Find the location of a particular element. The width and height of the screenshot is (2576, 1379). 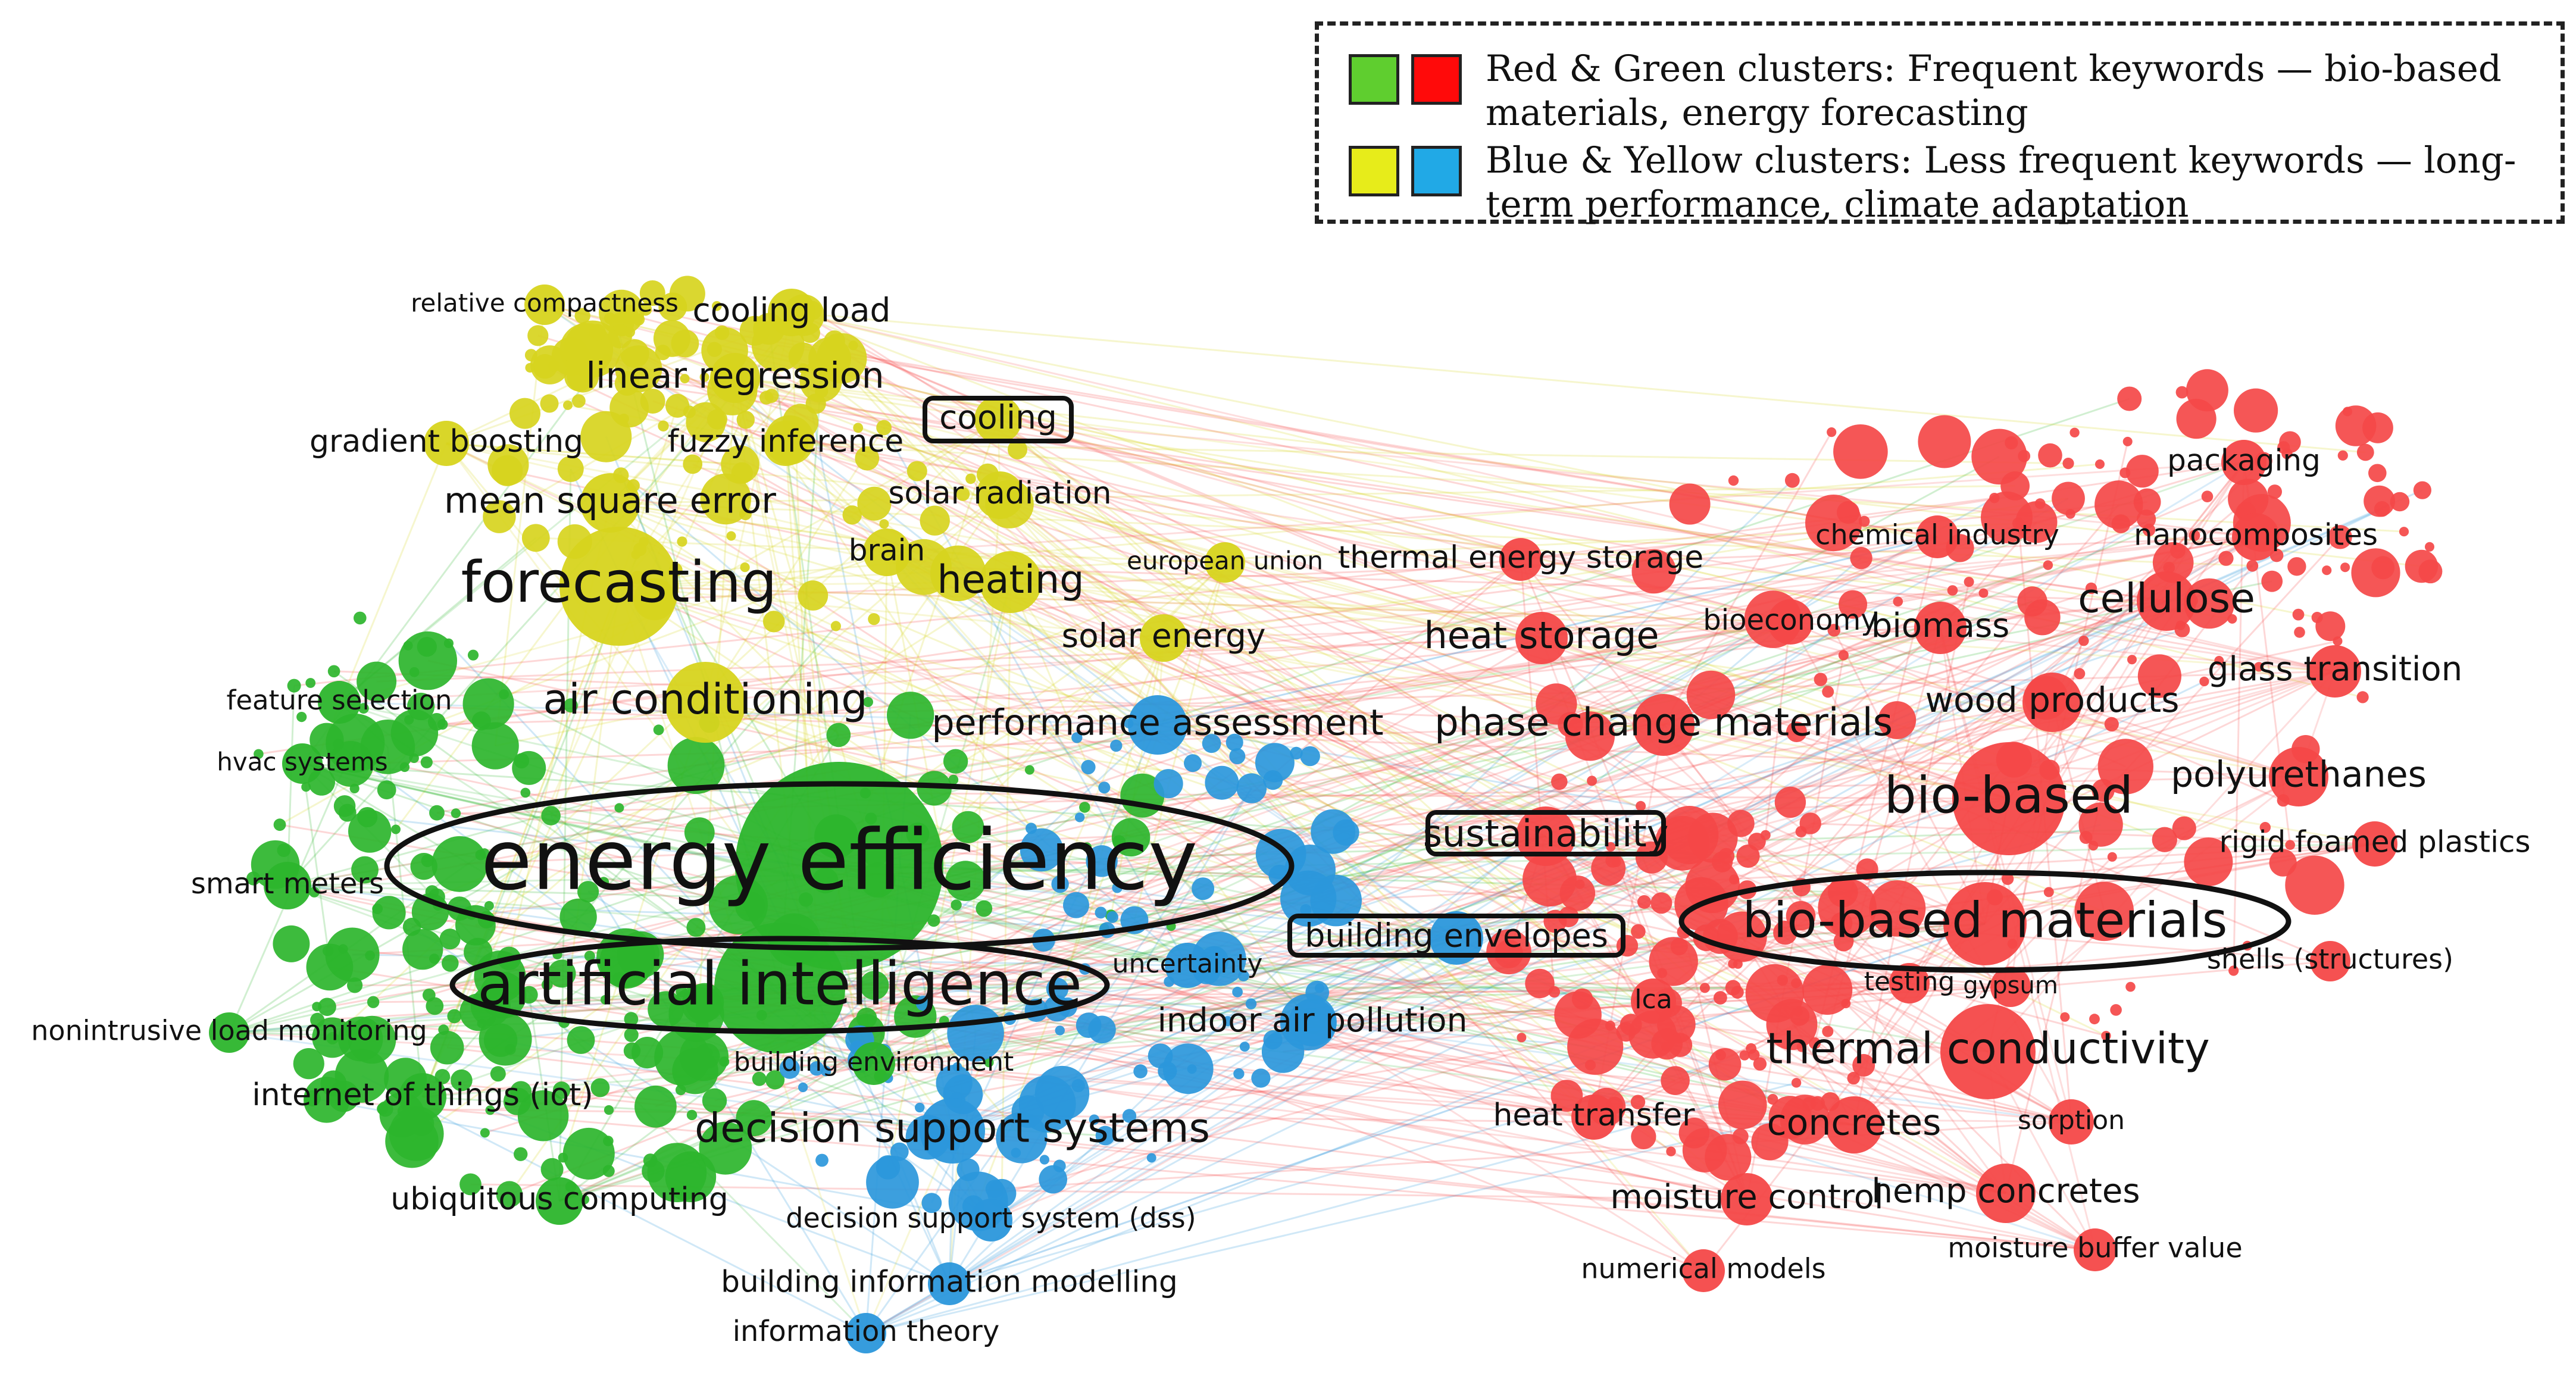

label-sorption: sorption is located at coordinates (2071, 1120).